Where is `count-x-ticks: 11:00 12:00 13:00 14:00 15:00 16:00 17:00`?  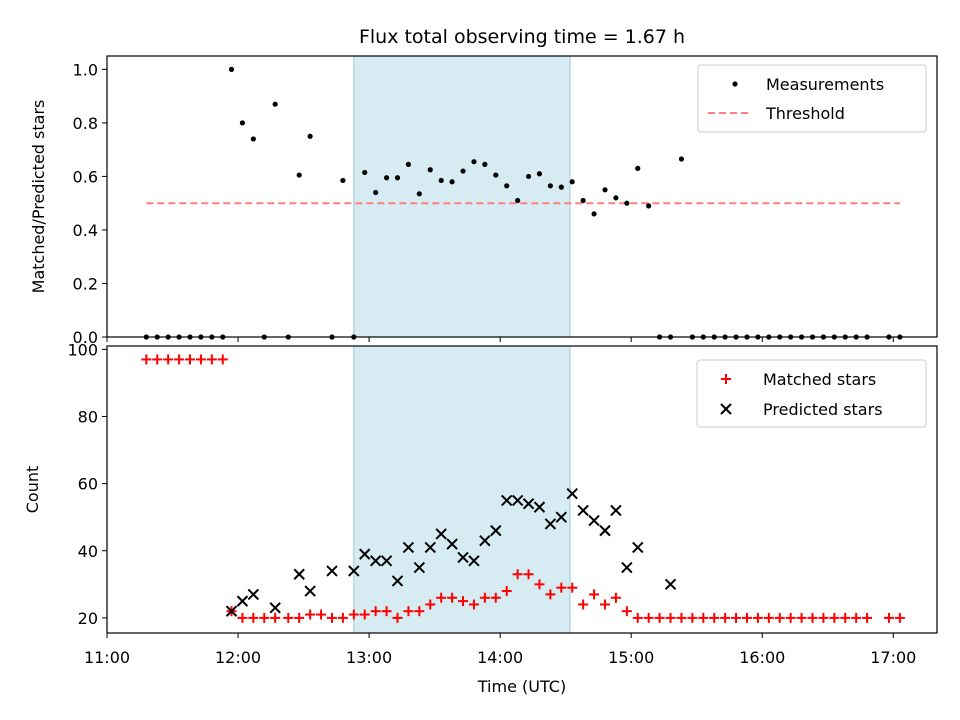 count-x-ticks: 11:00 12:00 13:00 14:00 15:00 16:00 17:00 is located at coordinates (500, 650).